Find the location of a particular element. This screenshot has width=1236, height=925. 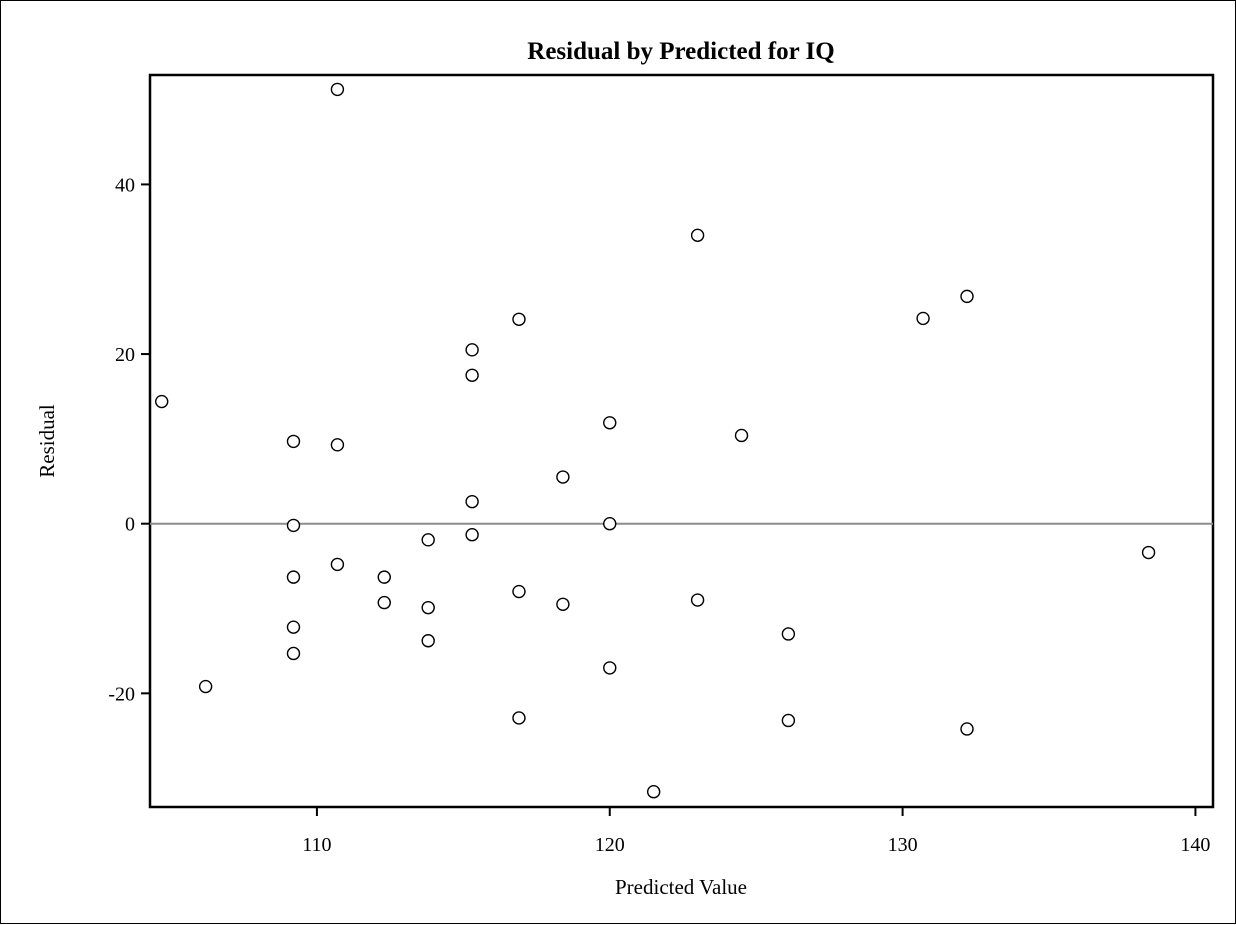

x-tick-label: 140 is located at coordinates (1195, 845).